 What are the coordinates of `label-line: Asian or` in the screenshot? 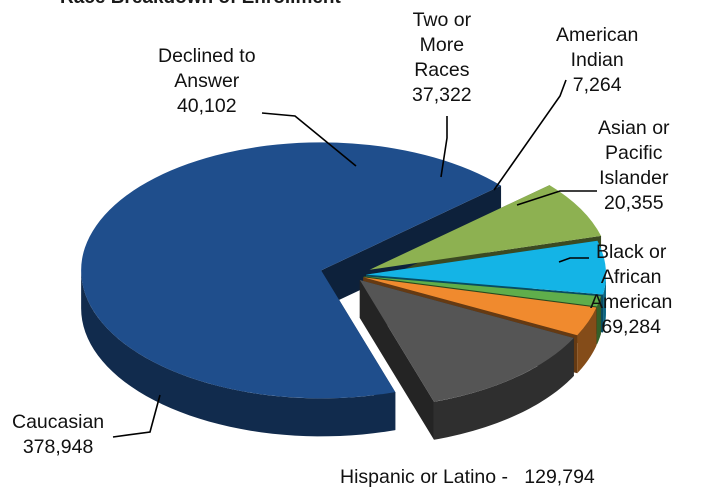 It's located at (634, 128).